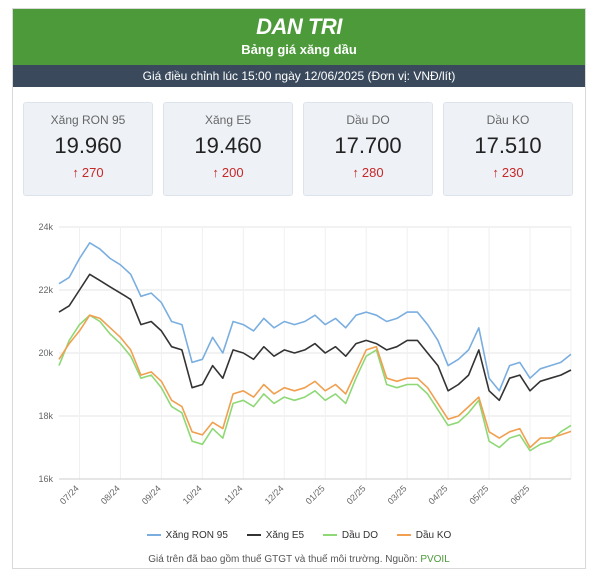 This screenshot has width=600, height=569. I want to click on legend-item-e5: Xăng E5, so click(275, 535).